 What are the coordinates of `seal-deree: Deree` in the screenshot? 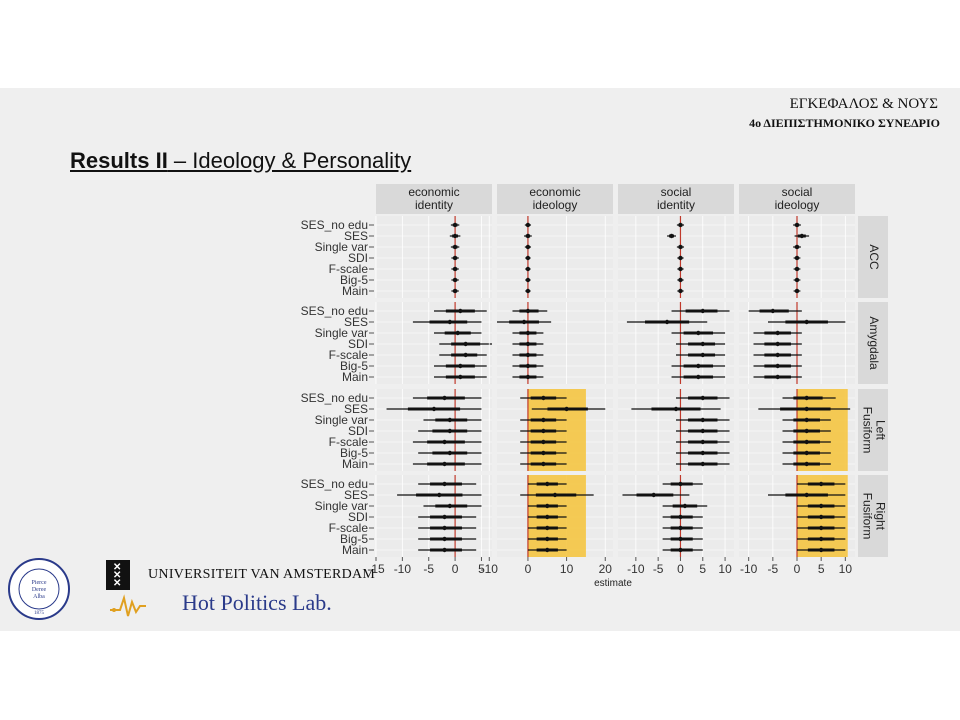 It's located at (39, 590).